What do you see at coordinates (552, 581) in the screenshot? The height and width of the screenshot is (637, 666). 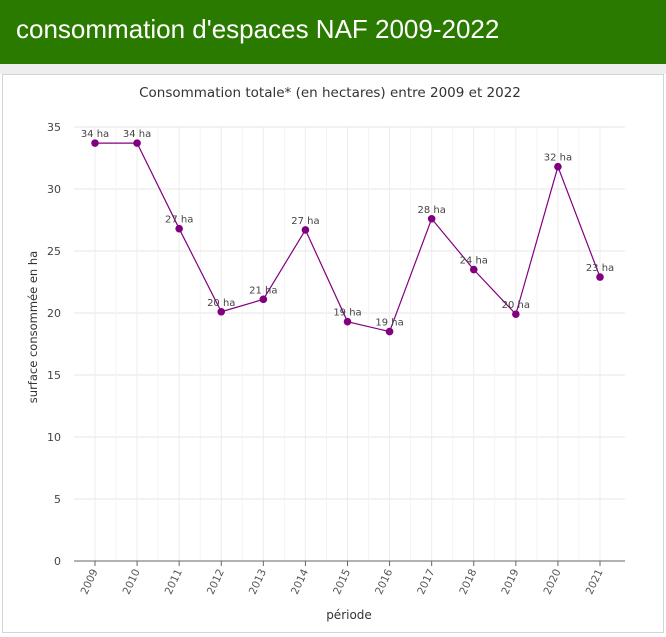 I see `x-tick-label: 2020` at bounding box center [552, 581].